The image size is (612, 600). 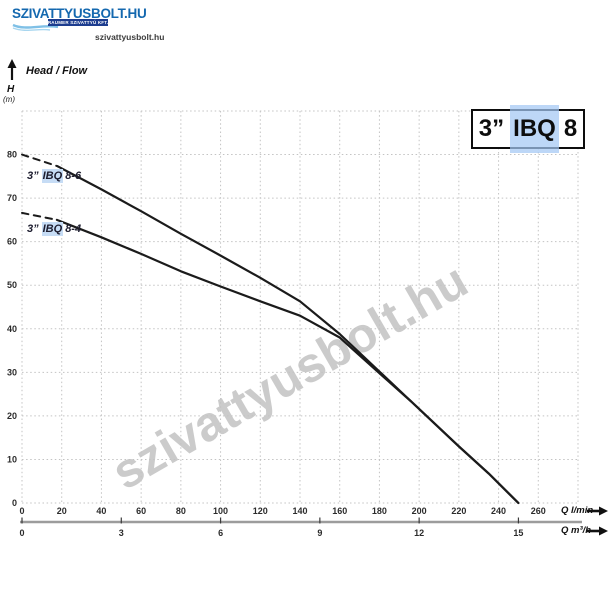 What do you see at coordinates (12, 69) in the screenshot?
I see `y-axis-arrow-icon` at bounding box center [12, 69].